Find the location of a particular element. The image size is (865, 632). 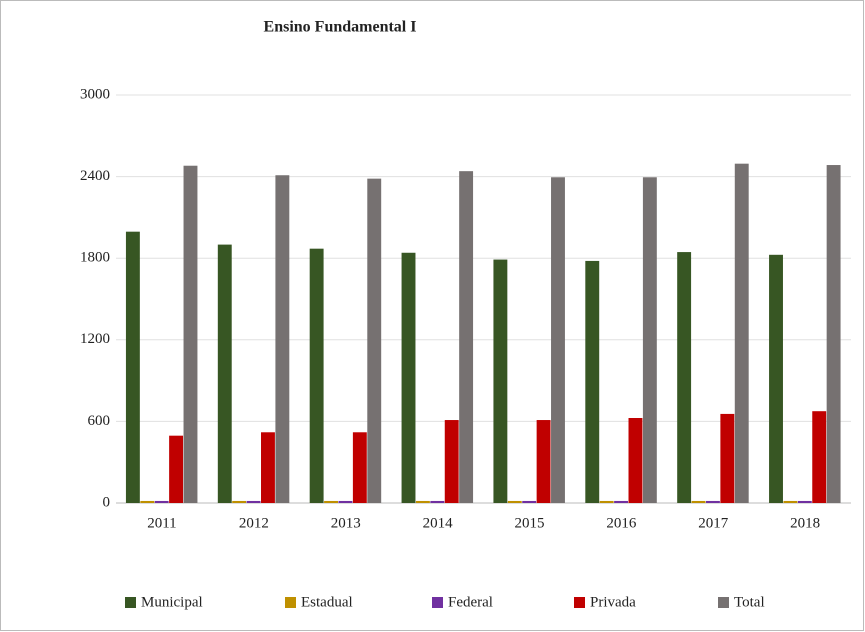

y-tick-label: 0 is located at coordinates (107, 502).